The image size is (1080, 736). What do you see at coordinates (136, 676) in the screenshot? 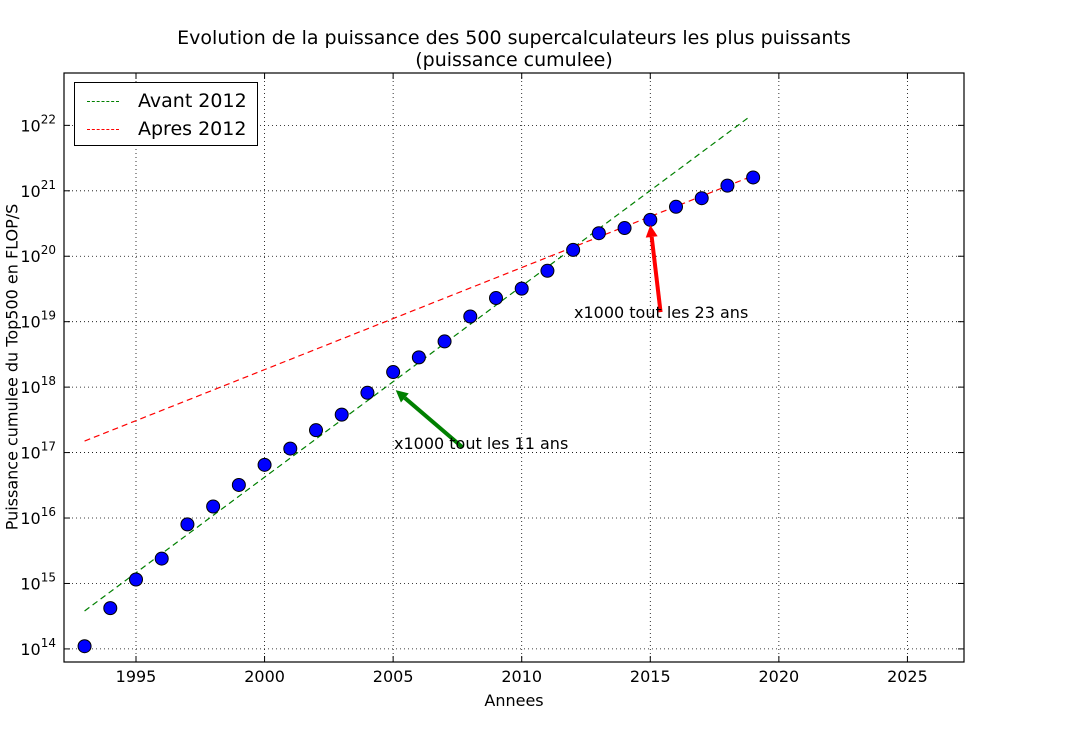
I see `x-tick-label: 1995` at bounding box center [136, 676].